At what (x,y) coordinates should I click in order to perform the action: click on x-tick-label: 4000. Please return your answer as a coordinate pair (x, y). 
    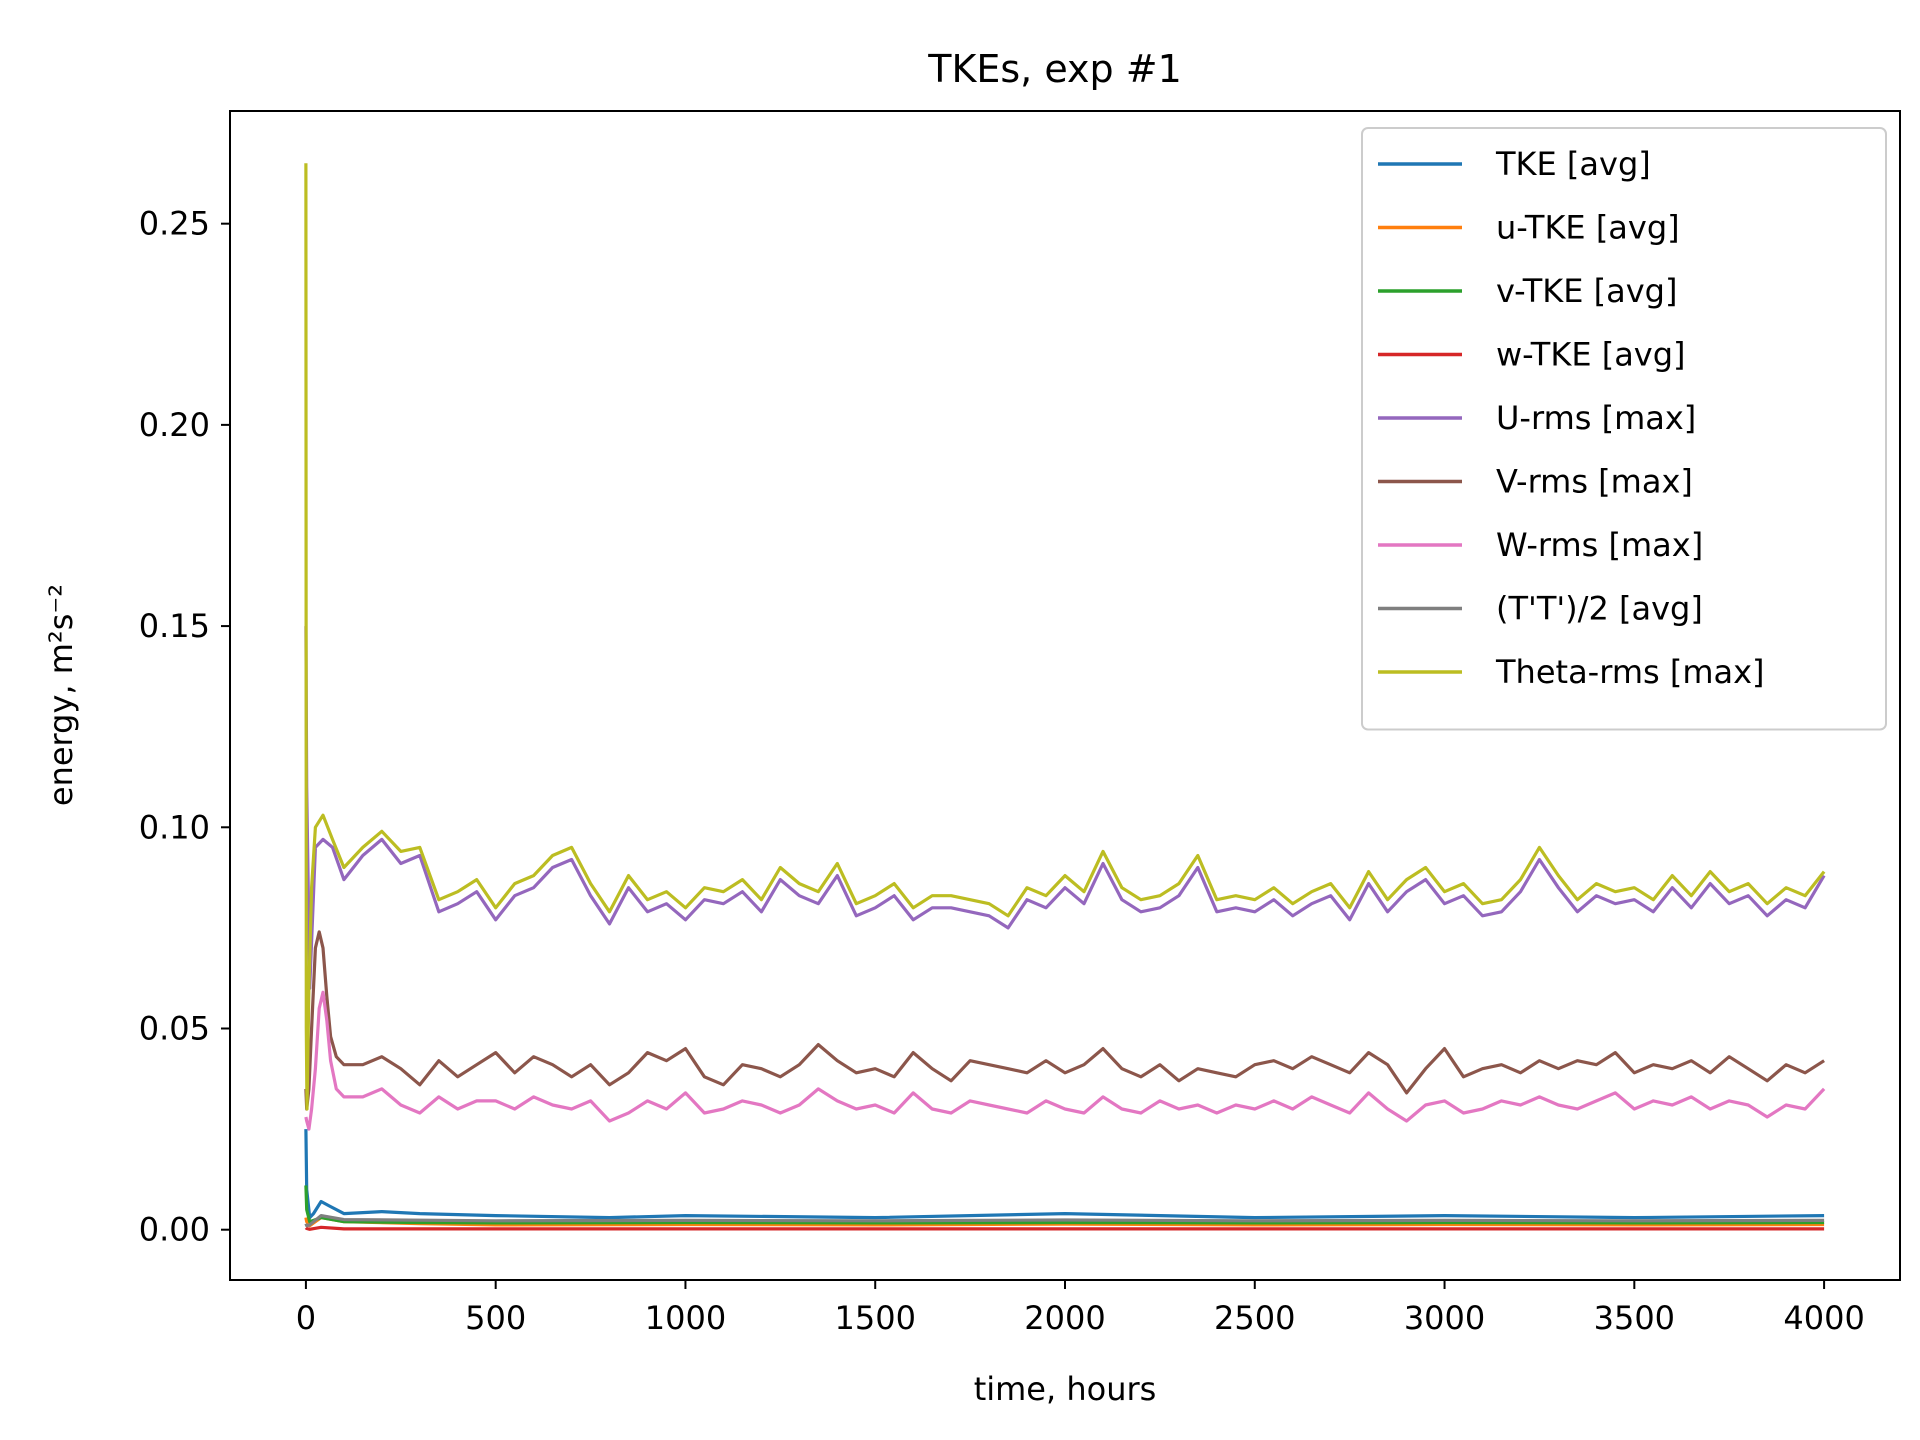
    Looking at the image, I should click on (1823, 1318).